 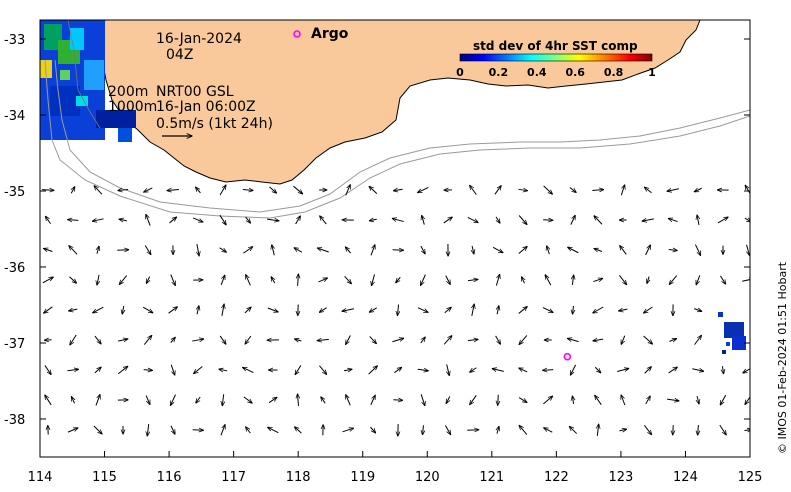 What do you see at coordinates (206, 107) in the screenshot?
I see `product-time-label: 16-Jan 06:00Z` at bounding box center [206, 107].